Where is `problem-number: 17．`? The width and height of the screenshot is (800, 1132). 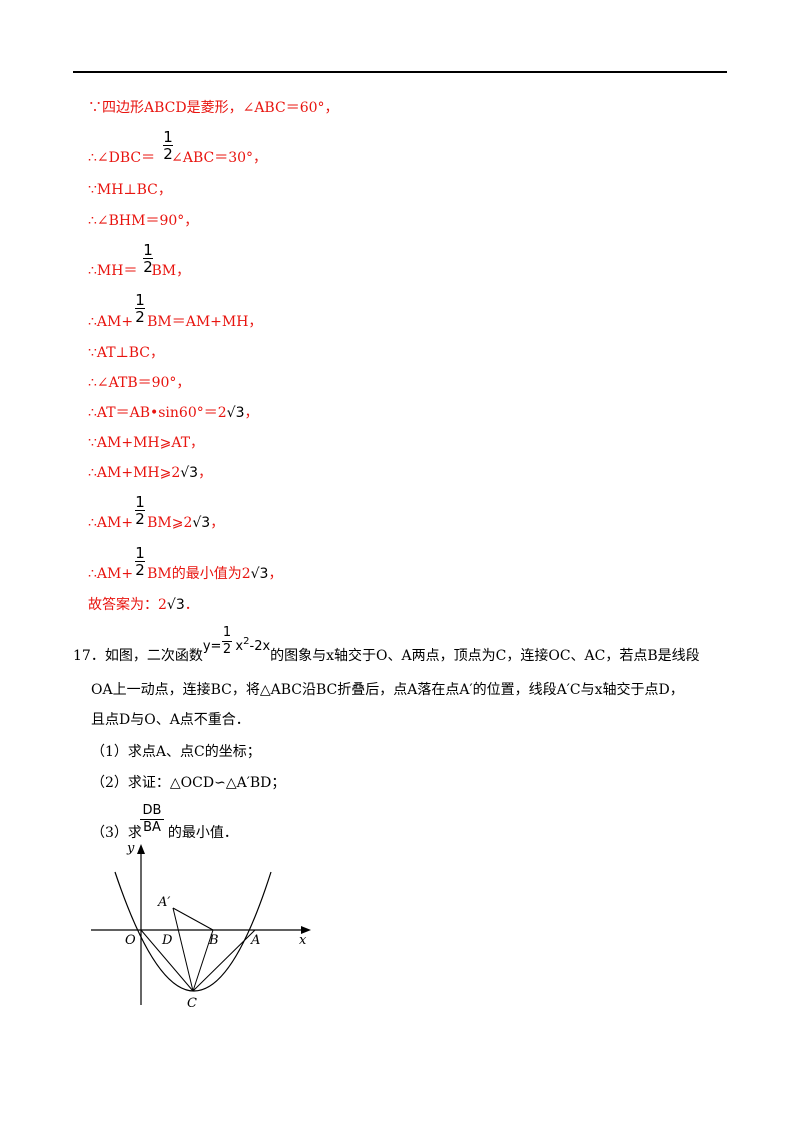
problem-number: 17． is located at coordinates (89, 656).